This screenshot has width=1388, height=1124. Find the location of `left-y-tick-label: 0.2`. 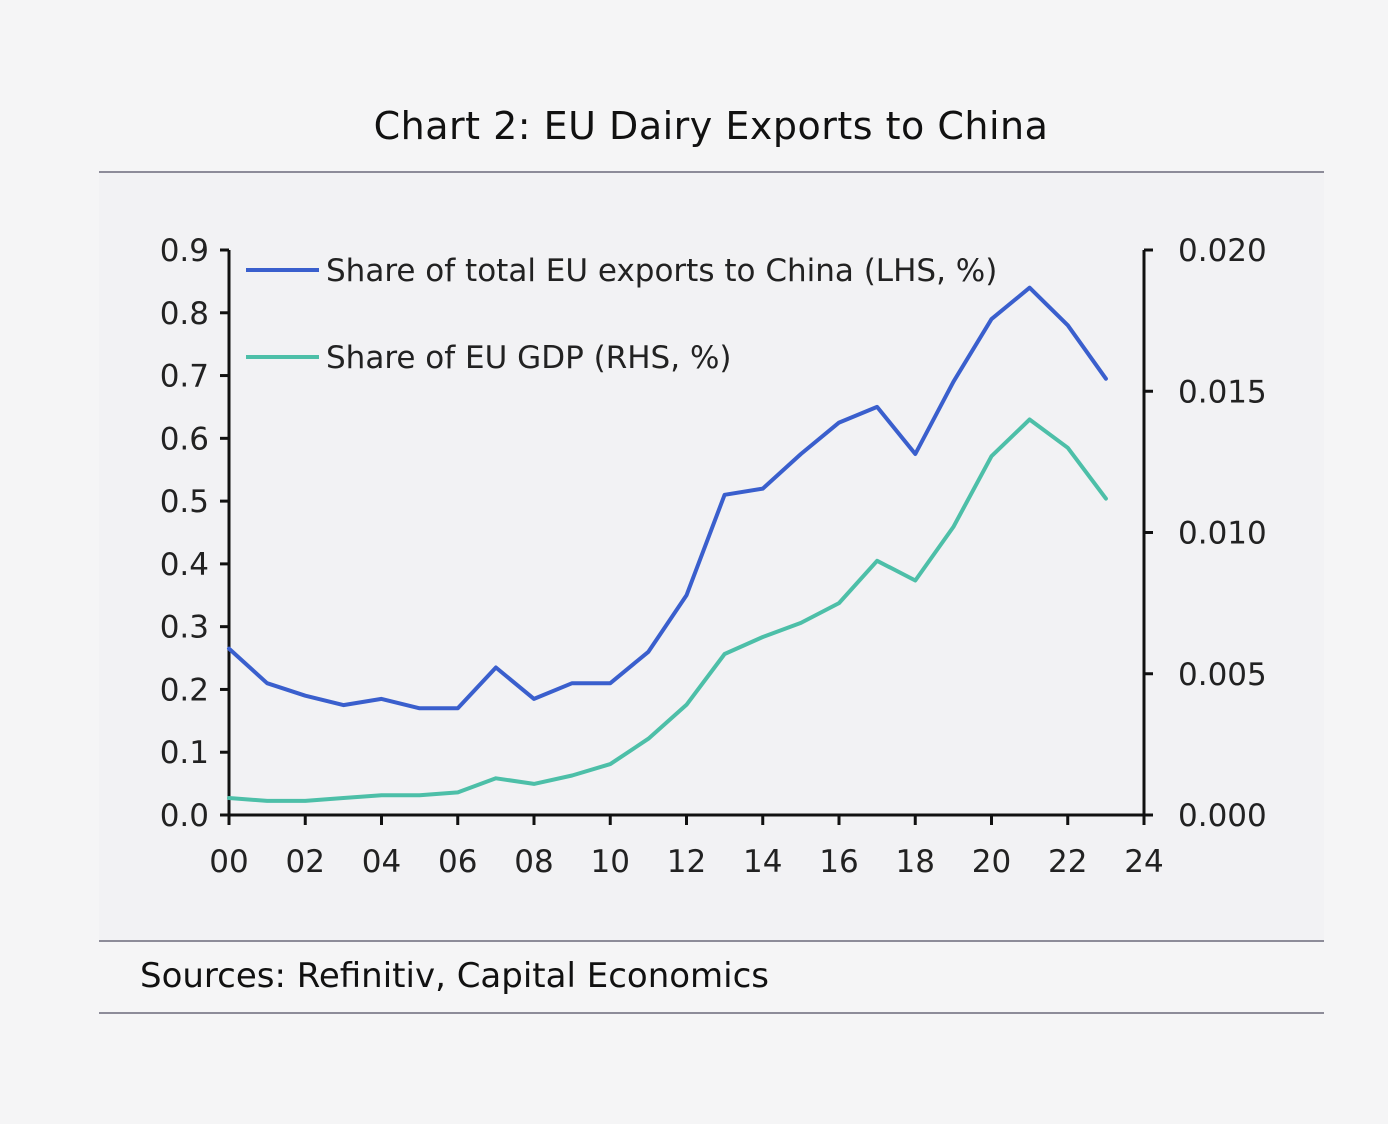

left-y-tick-label: 0.2 is located at coordinates (184, 690).